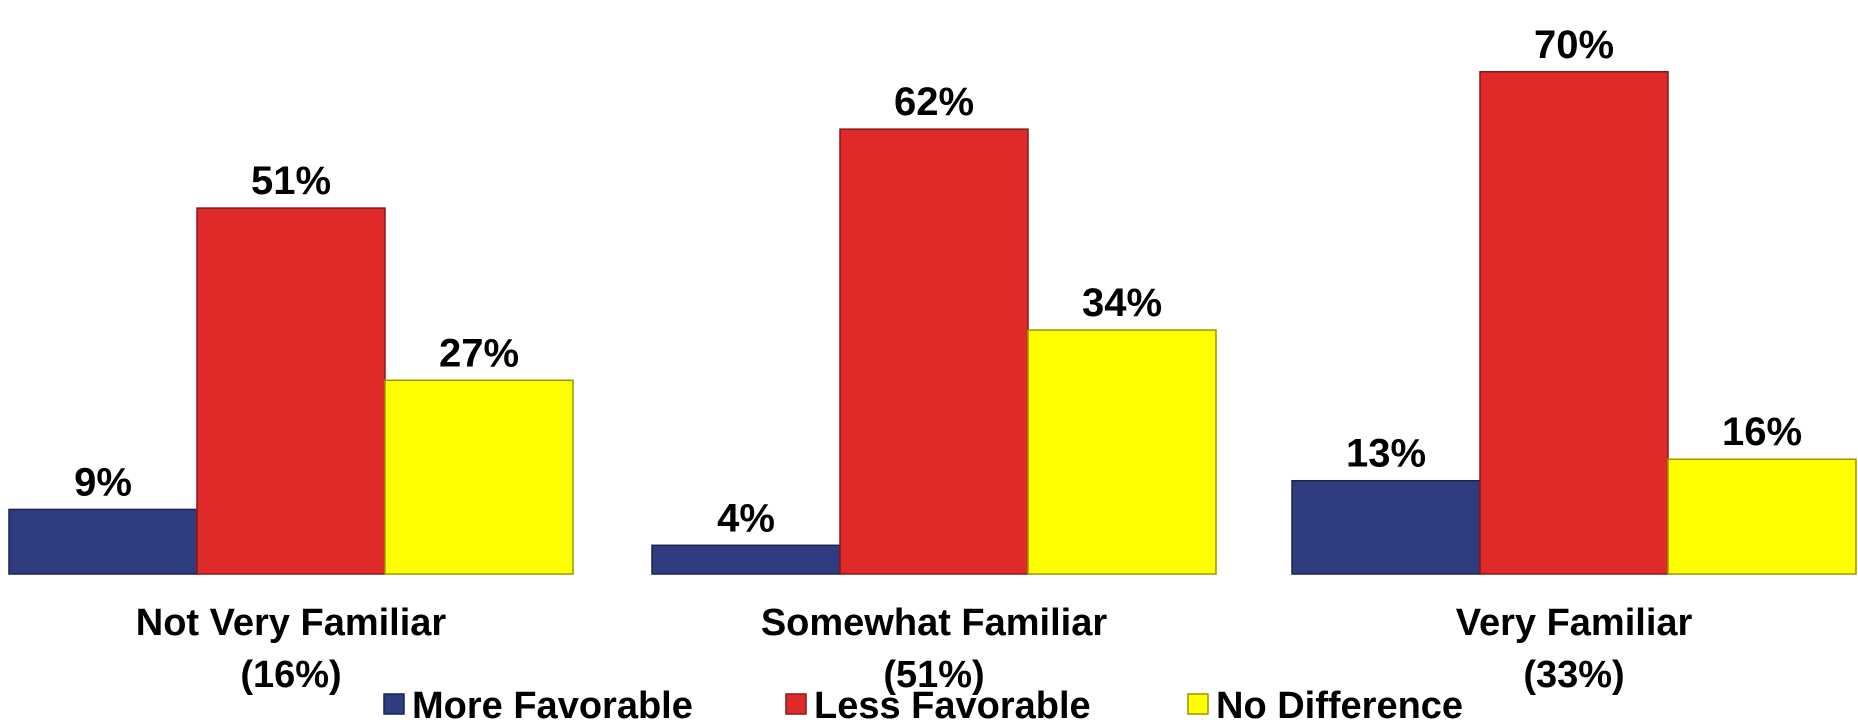 The width and height of the screenshot is (1858, 725). Describe the element at coordinates (934, 649) in the screenshot. I see `x-tick-label: Somewhat Familiar (51%)` at that location.